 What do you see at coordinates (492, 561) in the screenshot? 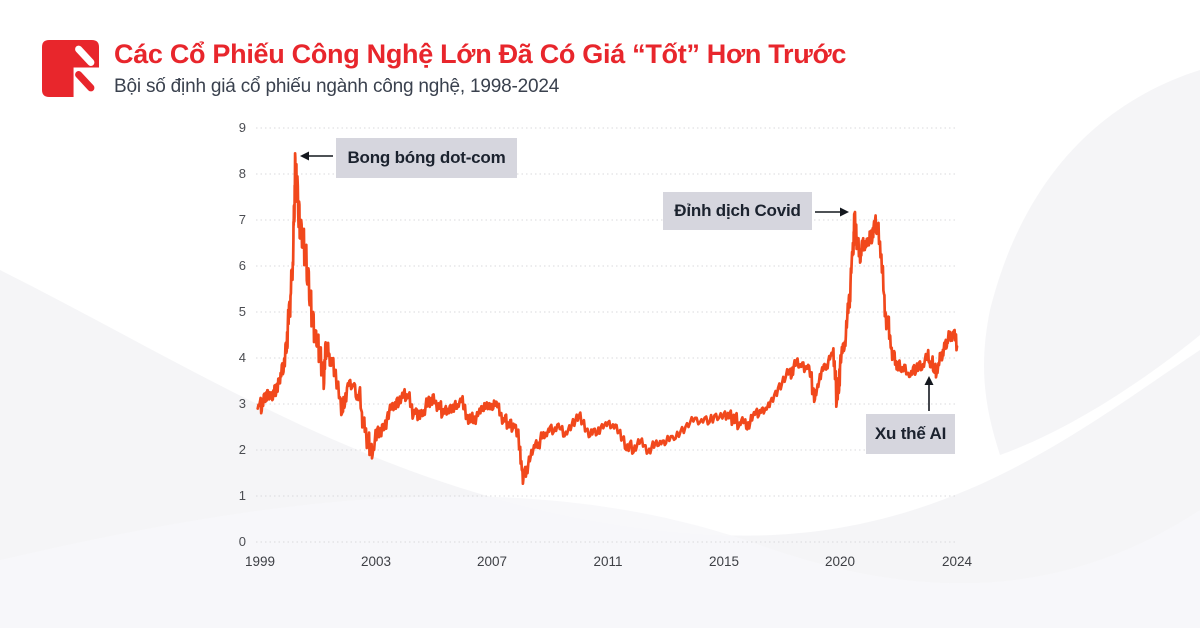
I see `x-axis-tick-label: 2007` at bounding box center [492, 561].